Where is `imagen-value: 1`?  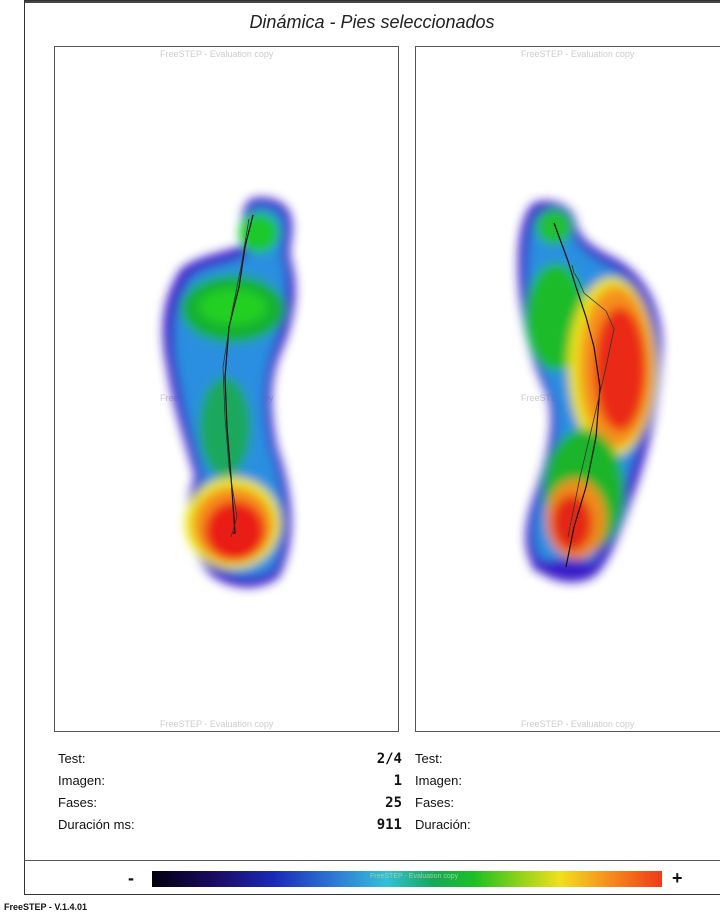
imagen-value: 1 is located at coordinates (397, 781).